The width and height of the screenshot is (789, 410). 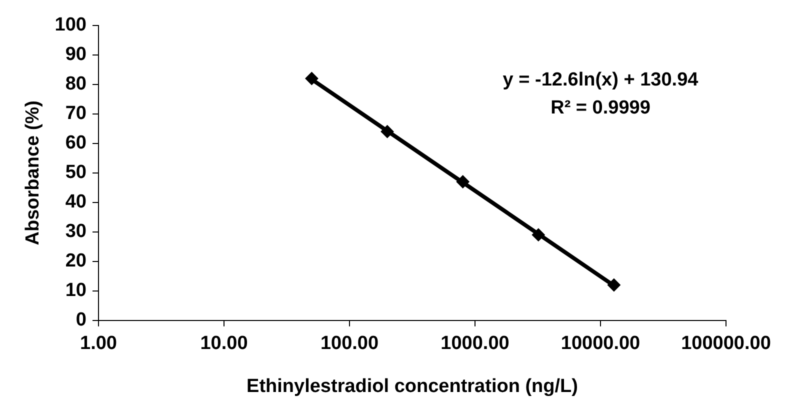 What do you see at coordinates (75, 173) in the screenshot?
I see `y-tick-label: 50` at bounding box center [75, 173].